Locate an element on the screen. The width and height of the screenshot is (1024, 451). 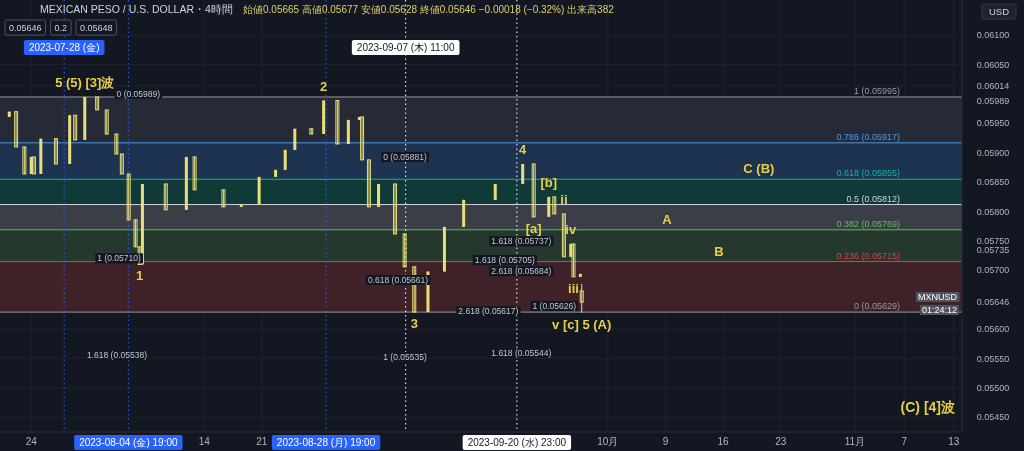
annotation: 1 (0.05535) is located at coordinates (405, 357).